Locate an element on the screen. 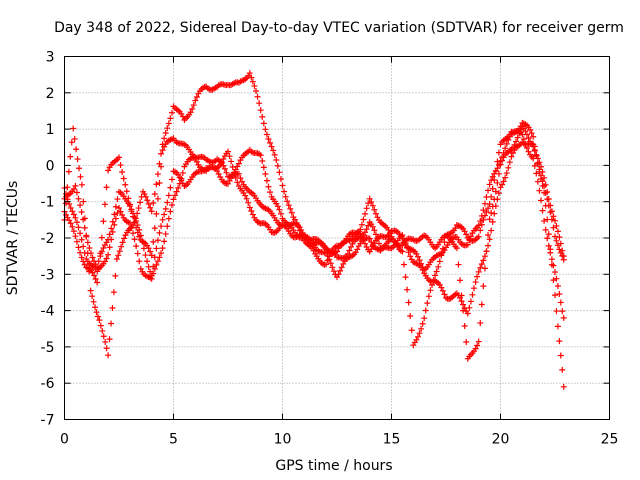  y-tick-label: -3 is located at coordinates (48, 275).